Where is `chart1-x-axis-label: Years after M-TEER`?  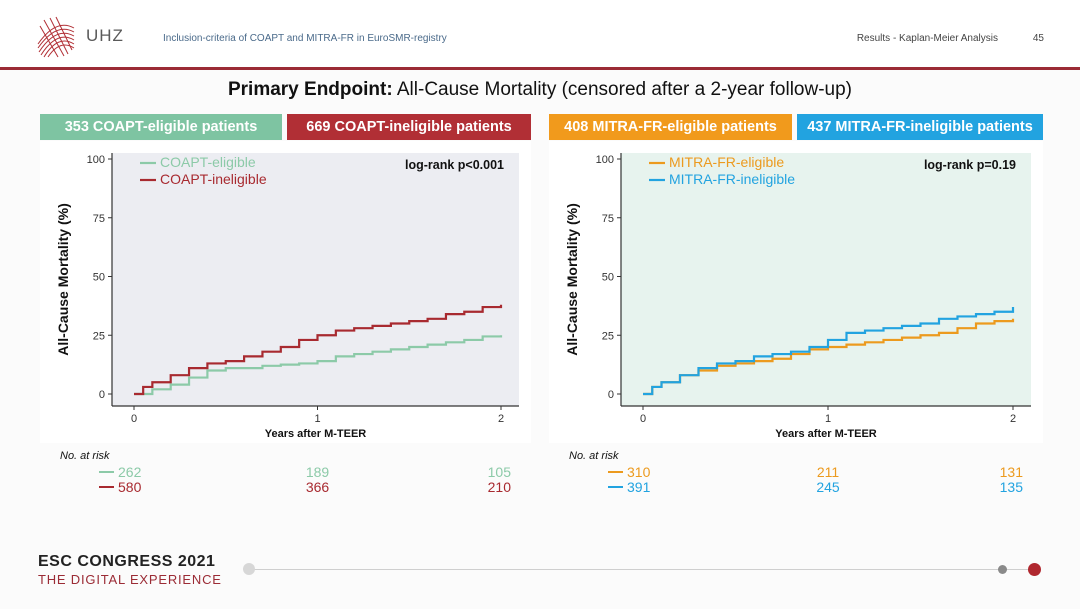 chart1-x-axis-label: Years after M-TEER is located at coordinates (826, 434).